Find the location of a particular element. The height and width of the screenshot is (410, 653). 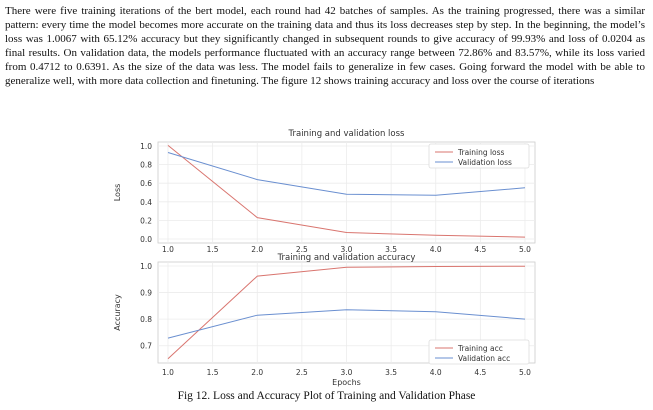

legend-entry: Validation loss is located at coordinates (485, 162).